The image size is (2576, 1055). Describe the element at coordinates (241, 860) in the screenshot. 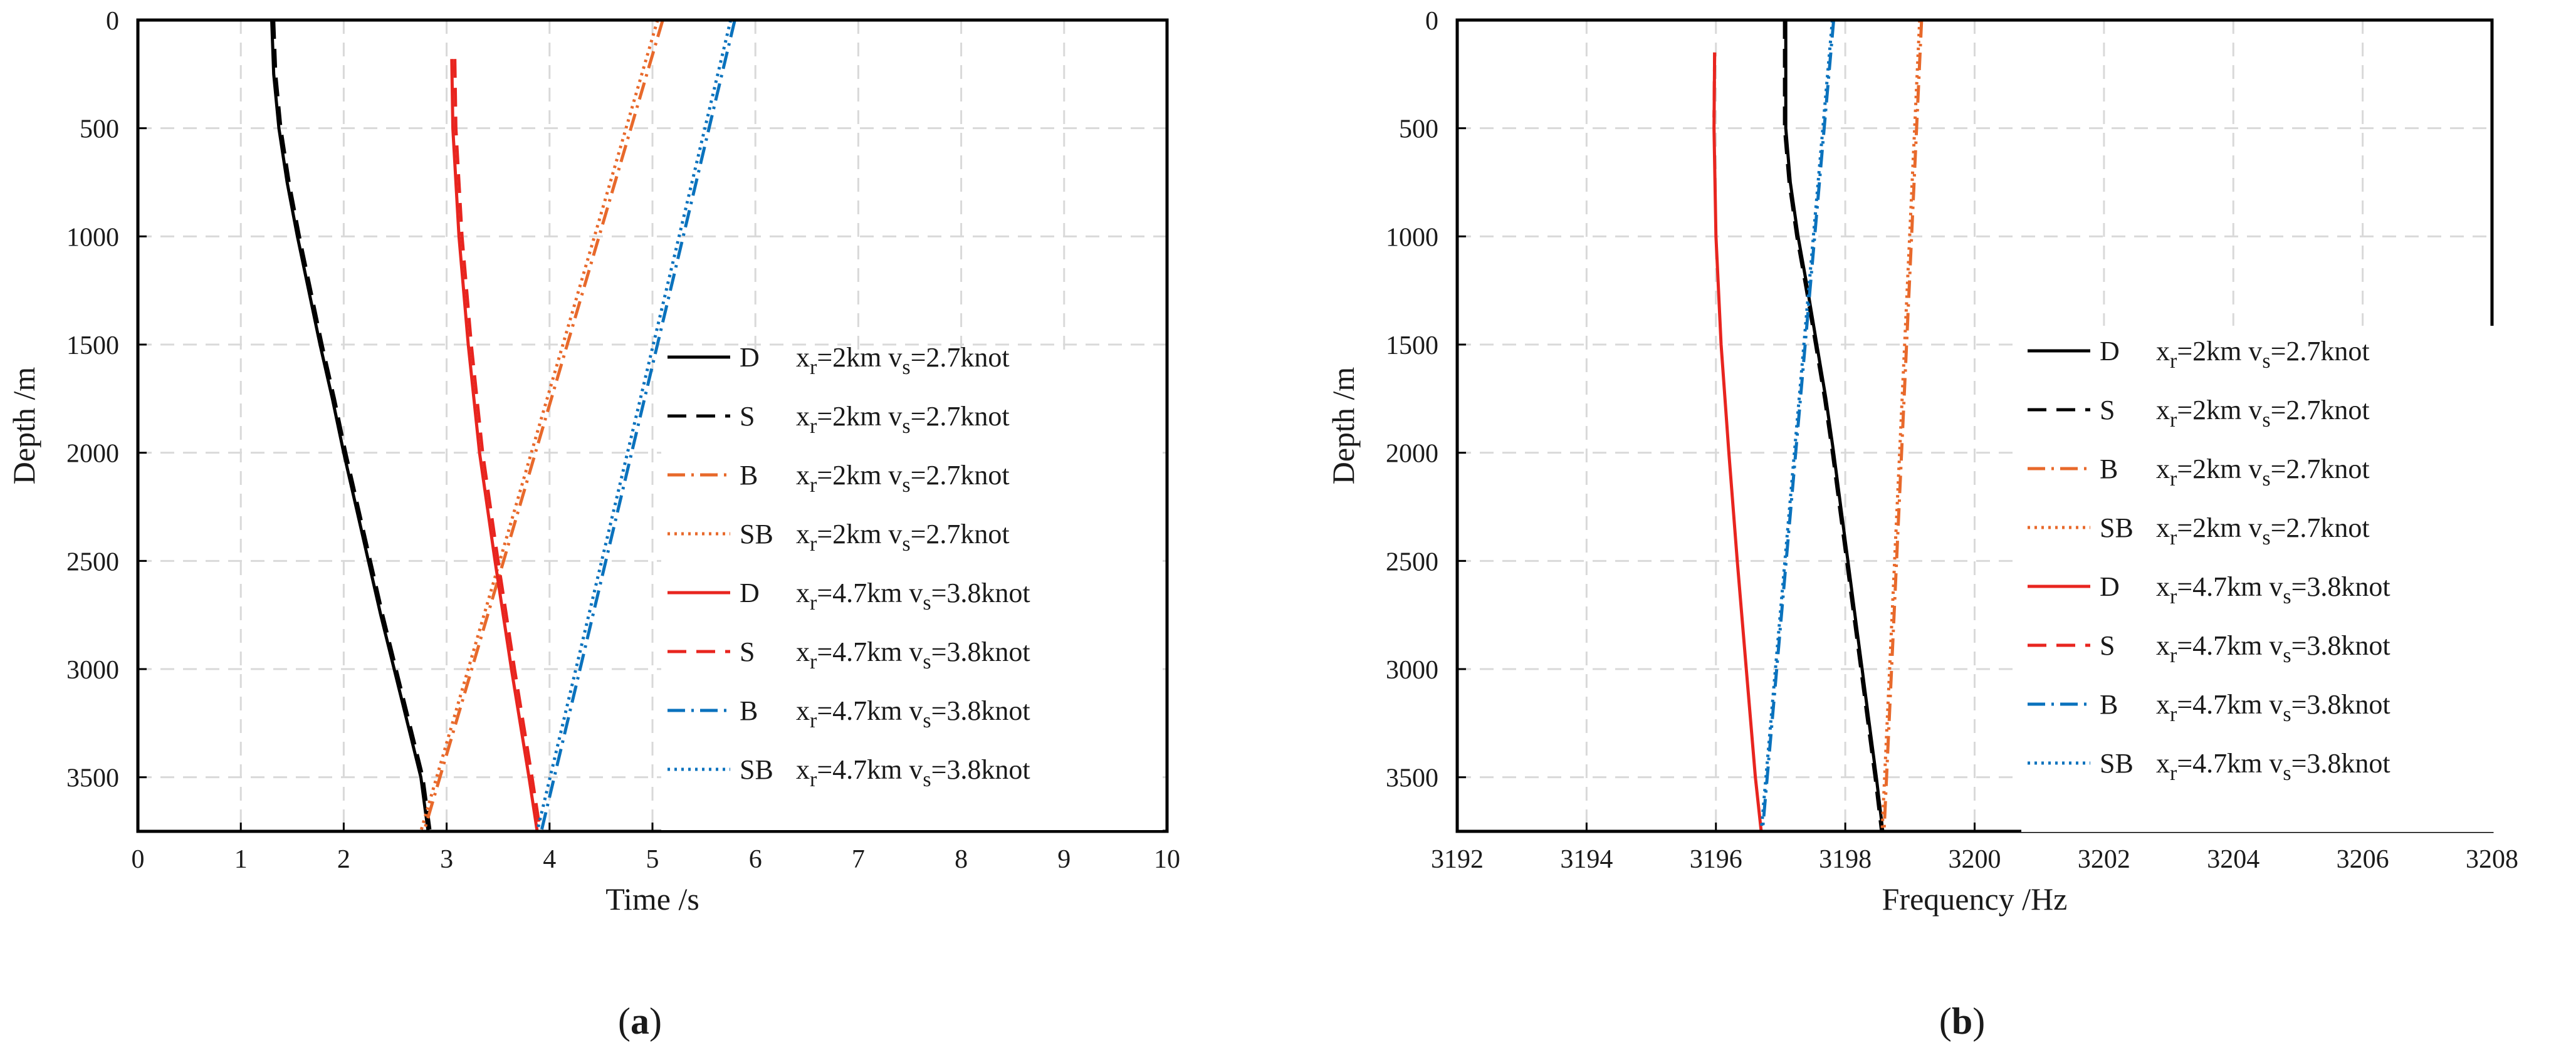

I see `x-tick-label: 1` at that location.